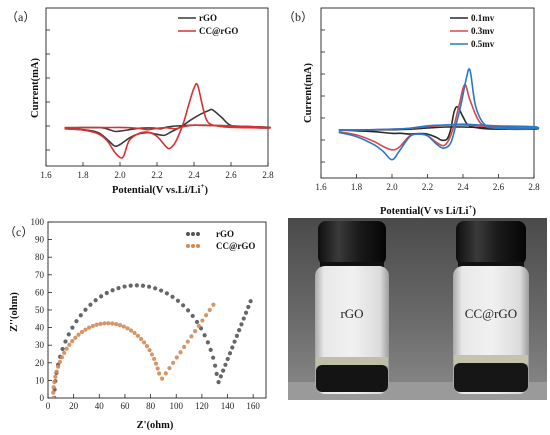  What do you see at coordinates (42, 398) in the screenshot?
I see `panel-c-y-tick-label: 0` at bounding box center [42, 398].